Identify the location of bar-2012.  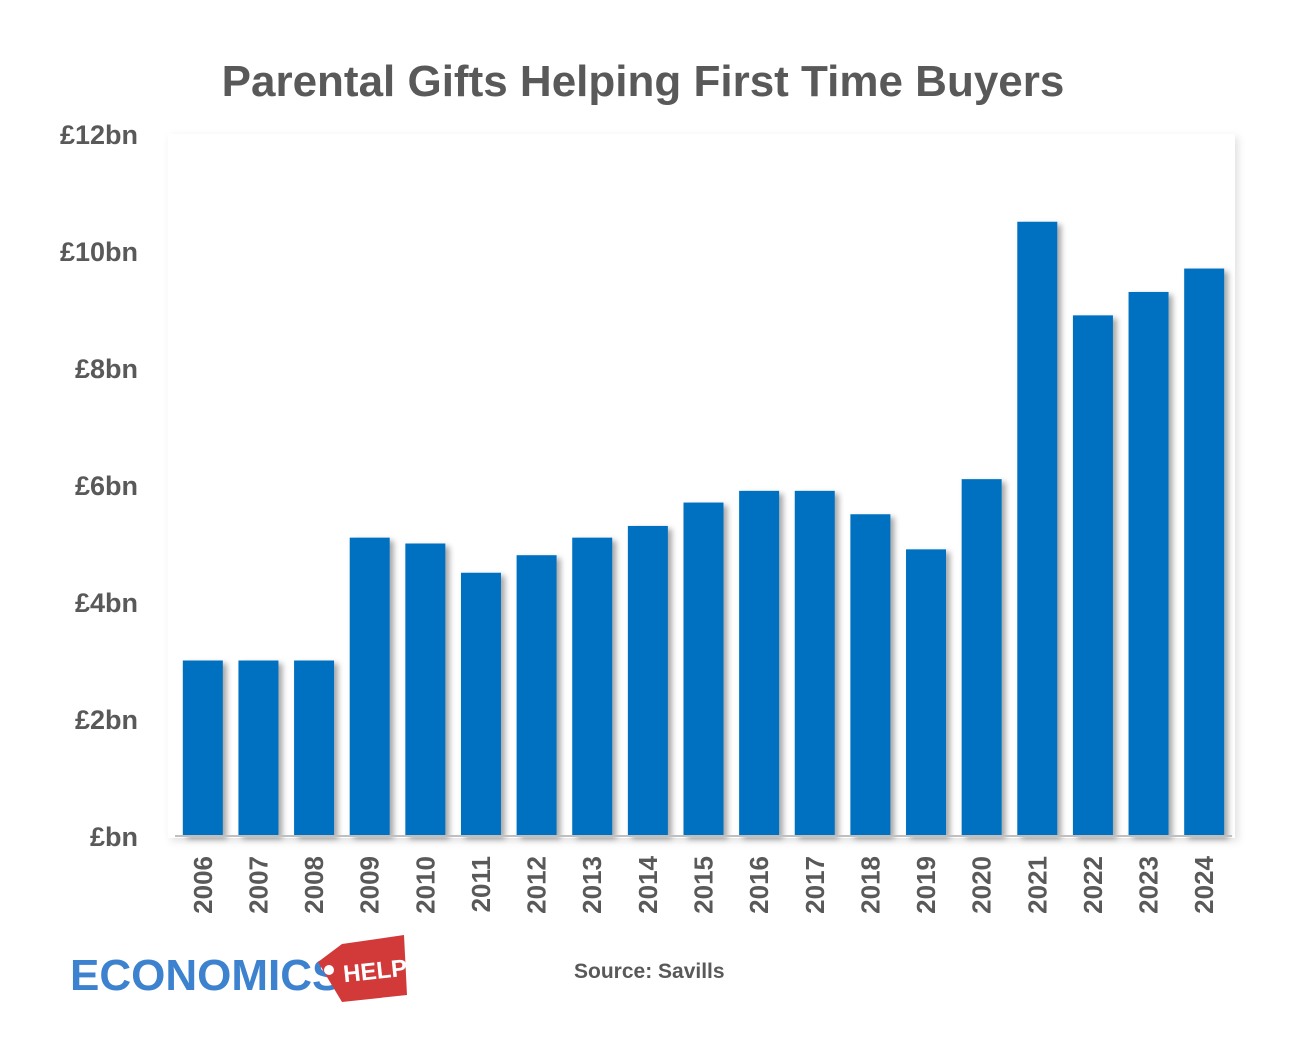
(536, 695).